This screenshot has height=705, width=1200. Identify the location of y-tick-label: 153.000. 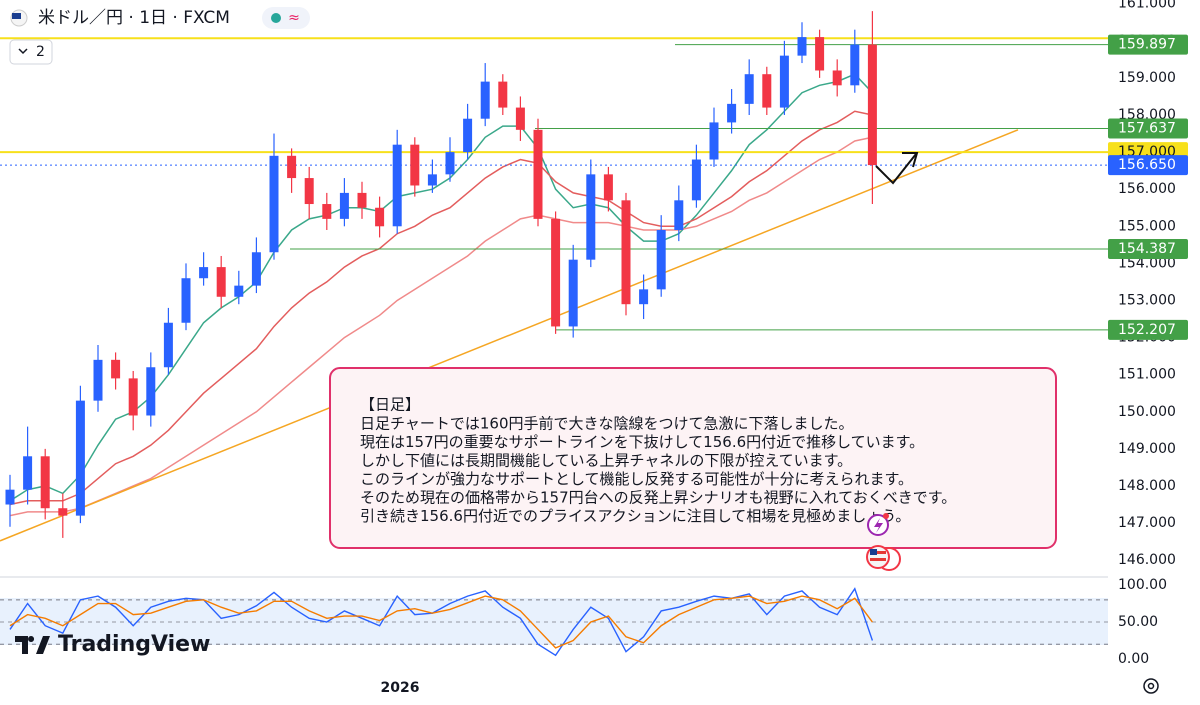
(1147, 300).